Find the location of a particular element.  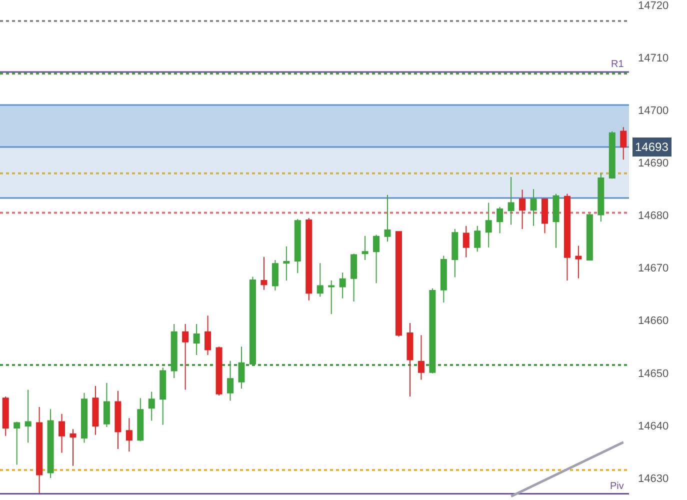

y-tick-label: 14640 is located at coordinates (653, 426).